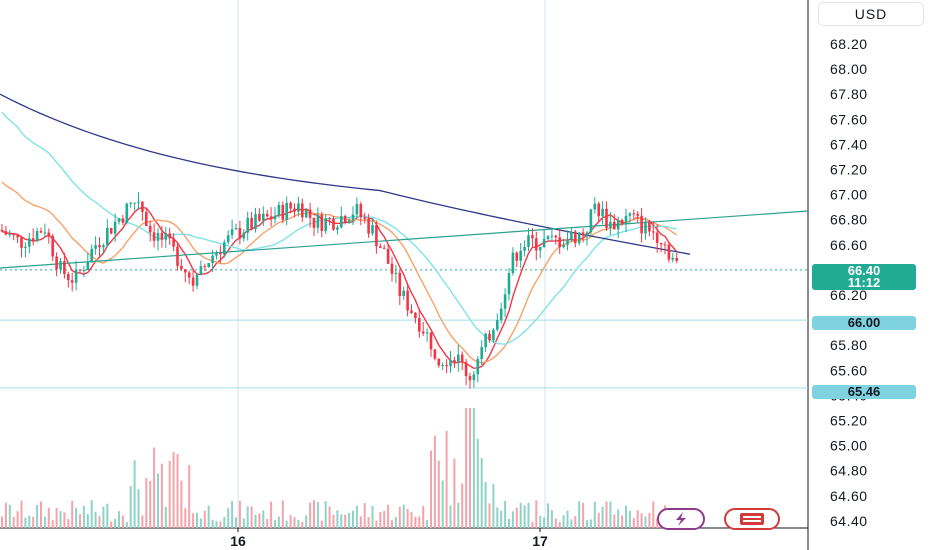  Describe the element at coordinates (849, 421) in the screenshot. I see `price-tick-label: 65.20` at that location.